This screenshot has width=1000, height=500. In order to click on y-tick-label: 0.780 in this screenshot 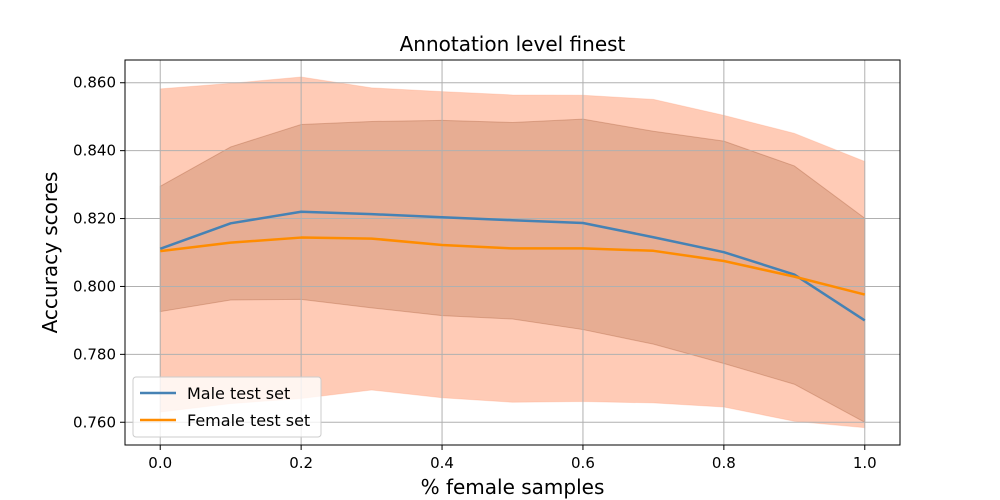, I will do `click(94, 354)`.